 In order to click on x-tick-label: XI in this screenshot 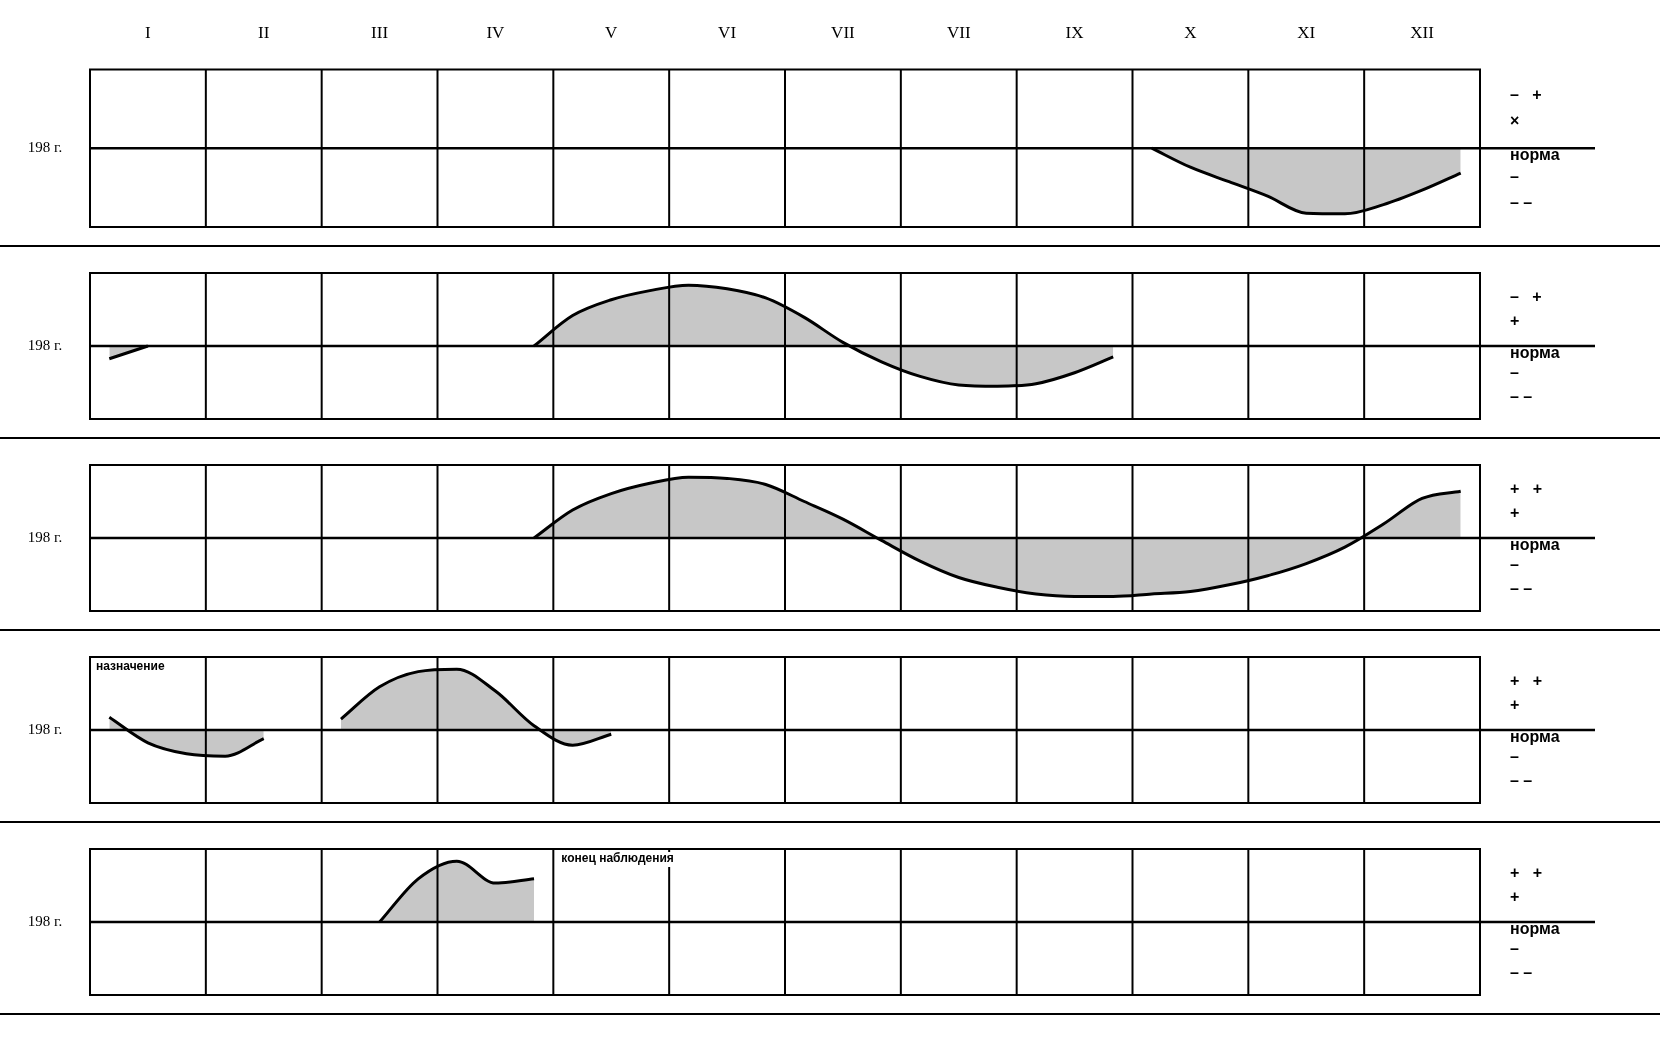, I will do `click(1306, 32)`.